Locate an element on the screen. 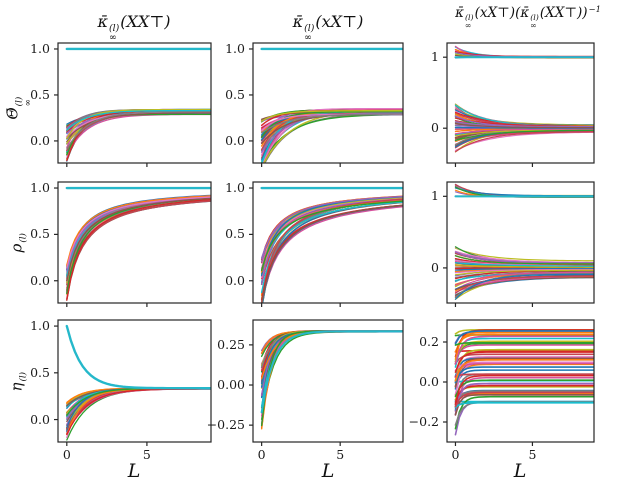 The width and height of the screenshot is (640, 485). column-title-kappa-ratio: κ̄ (l) ∞ (xX⊤)(κ̄ (l) ∞ (XX⊤))−1 is located at coordinates (528, 17).